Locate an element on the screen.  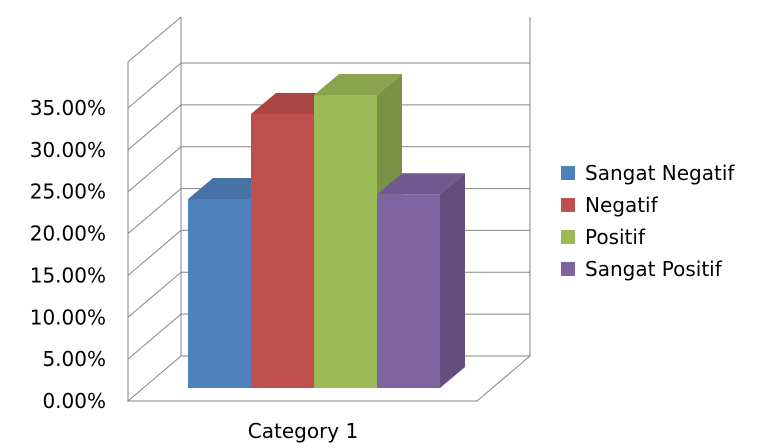
y-tick-label: 0.00% is located at coordinates (74, 401).